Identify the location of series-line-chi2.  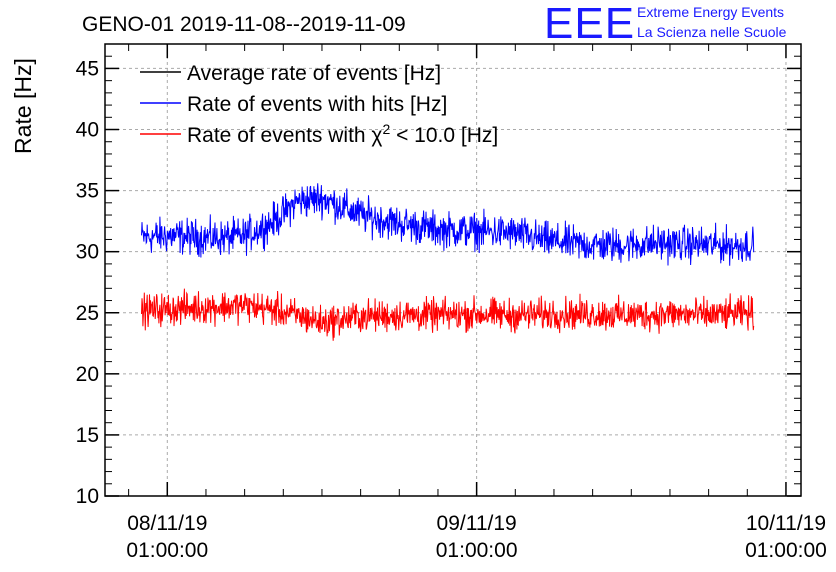
(448, 314).